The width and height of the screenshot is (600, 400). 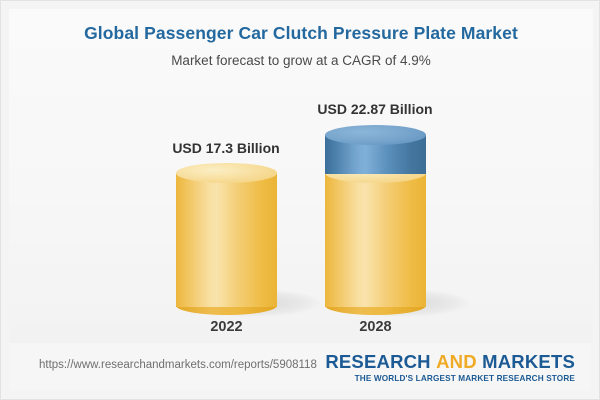 What do you see at coordinates (226, 173) in the screenshot?
I see `bar-2022-top-ellipse` at bounding box center [226, 173].